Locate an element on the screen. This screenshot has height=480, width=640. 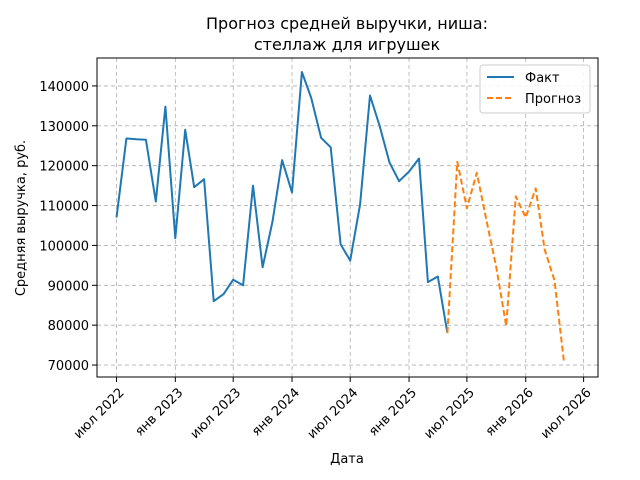
y-tick-label: 90000 is located at coordinates (68, 286).